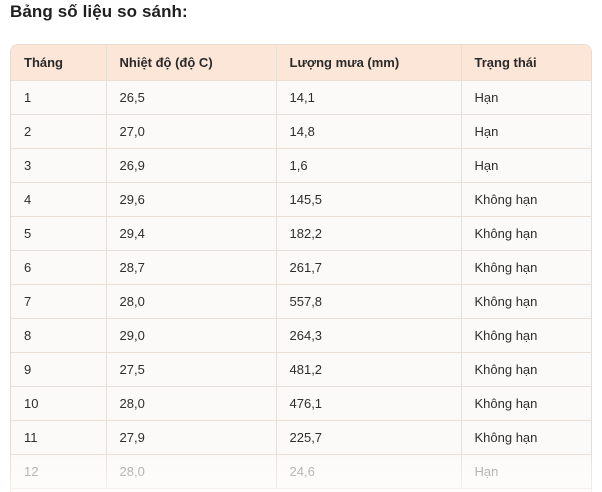  What do you see at coordinates (191, 267) in the screenshot?
I see `cell-temperature: 28,7` at bounding box center [191, 267].